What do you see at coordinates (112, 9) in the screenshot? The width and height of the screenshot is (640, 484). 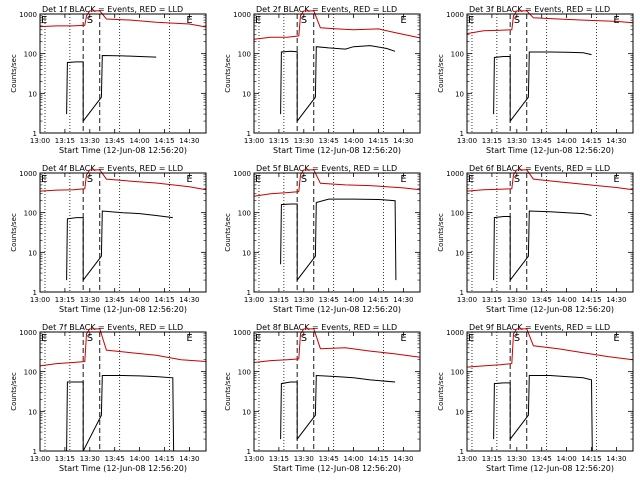 I see `panel-title: Det 1f BLACK = Events, RED = LLD` at bounding box center [112, 9].